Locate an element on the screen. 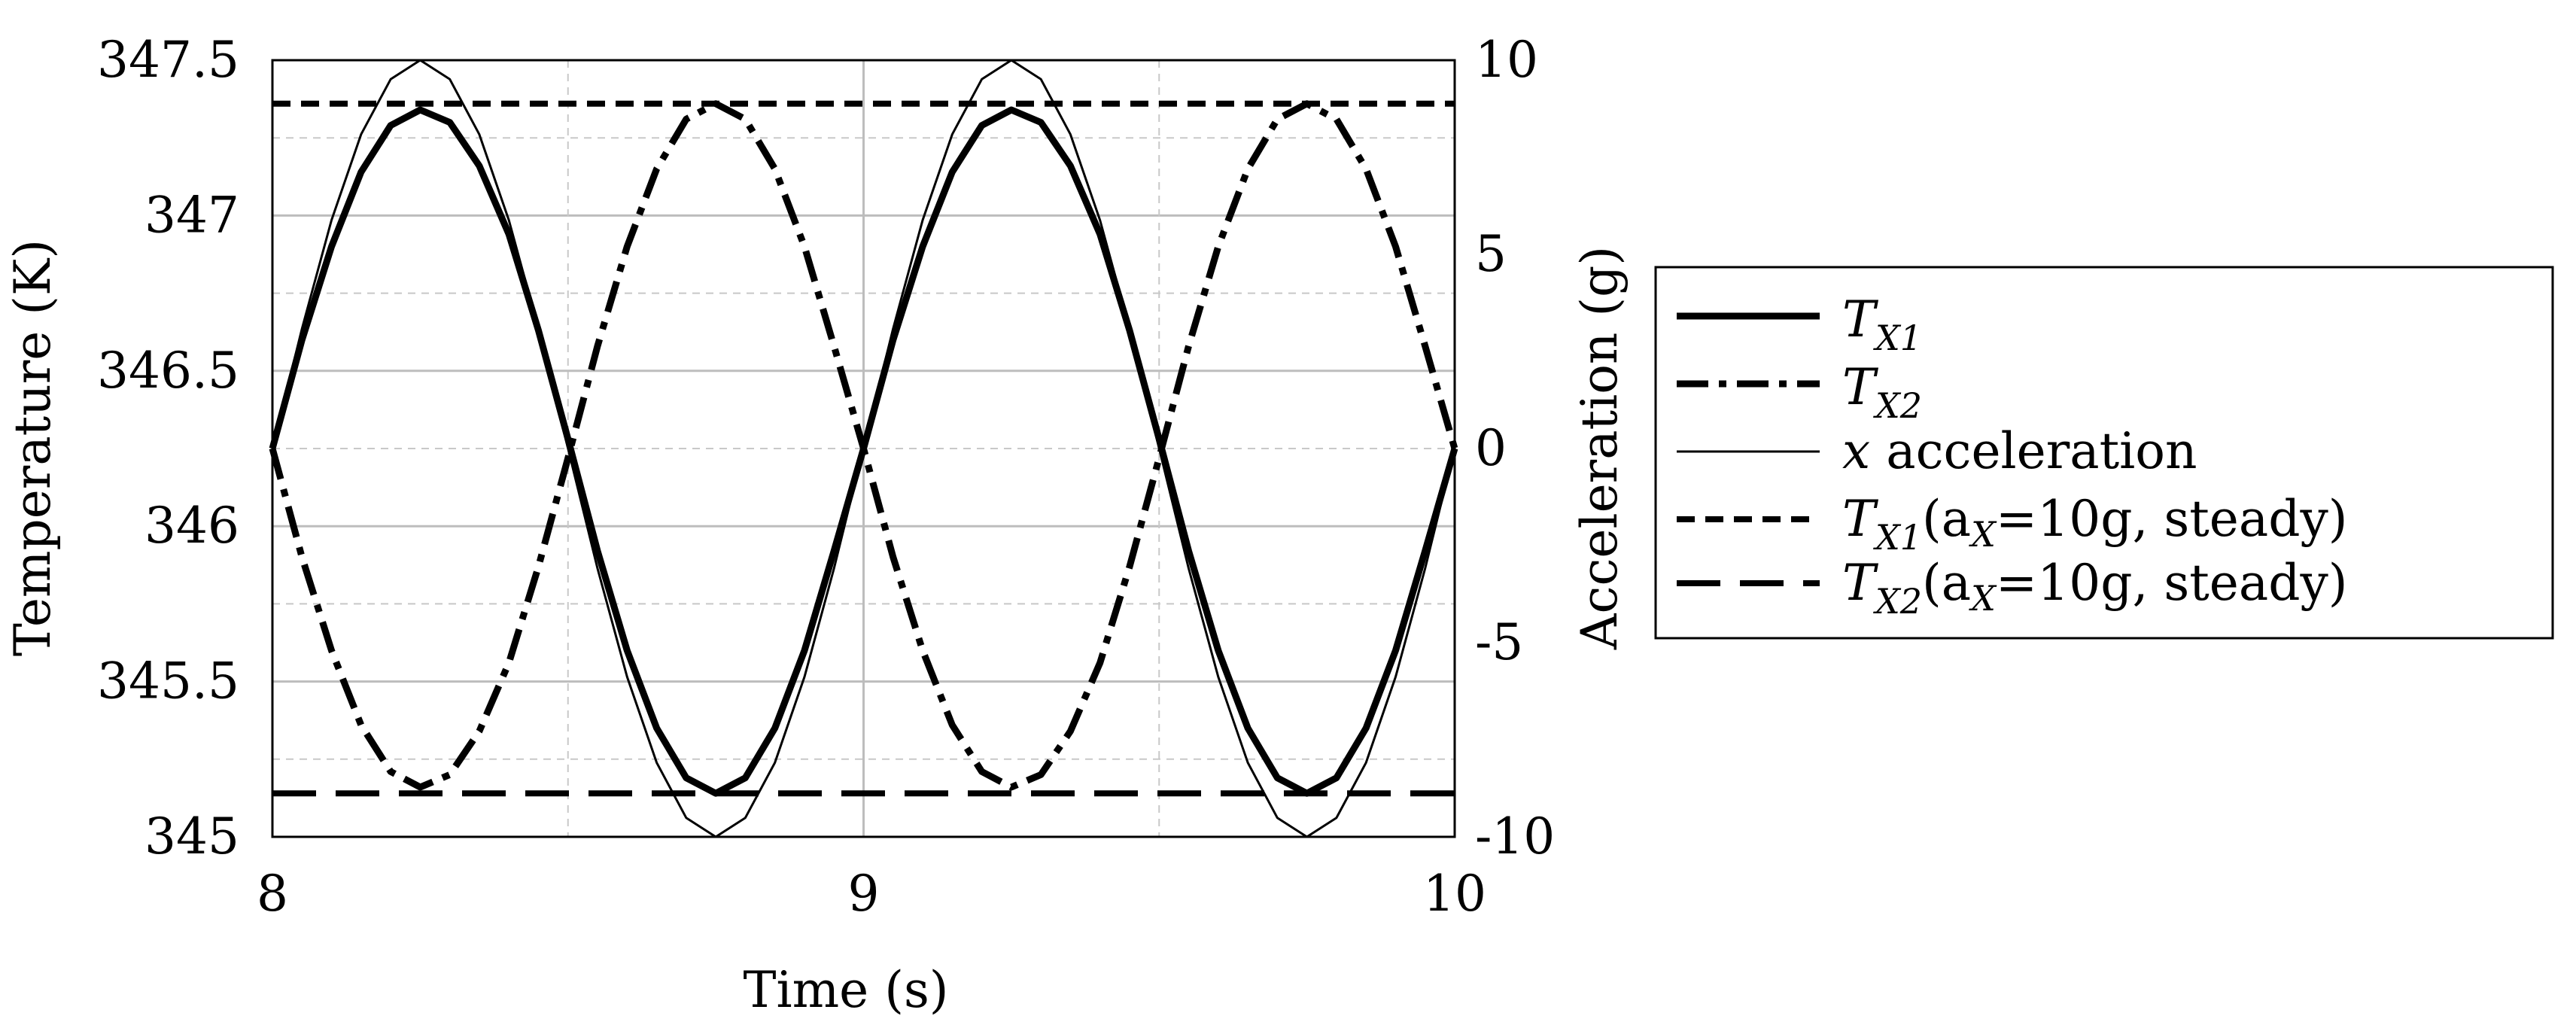 This screenshot has height=1031, width=2576. y-left-tick-label: 345.5 is located at coordinates (168, 681).